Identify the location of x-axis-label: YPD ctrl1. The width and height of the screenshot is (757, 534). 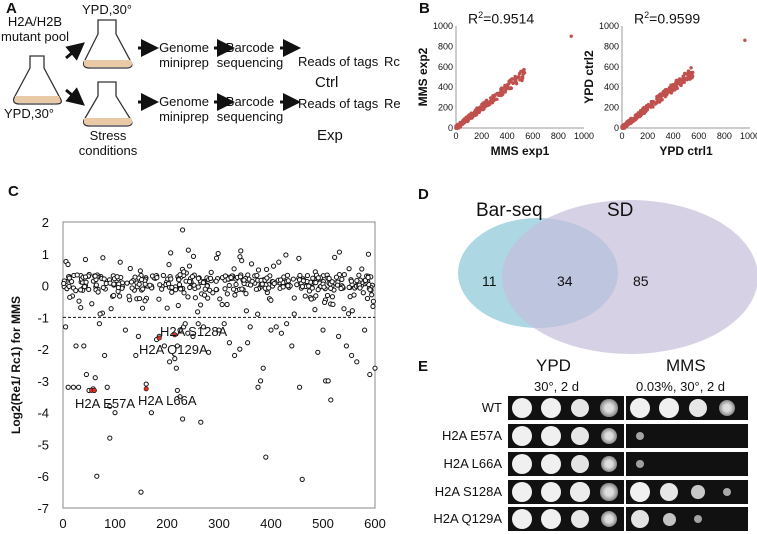
(686, 151).